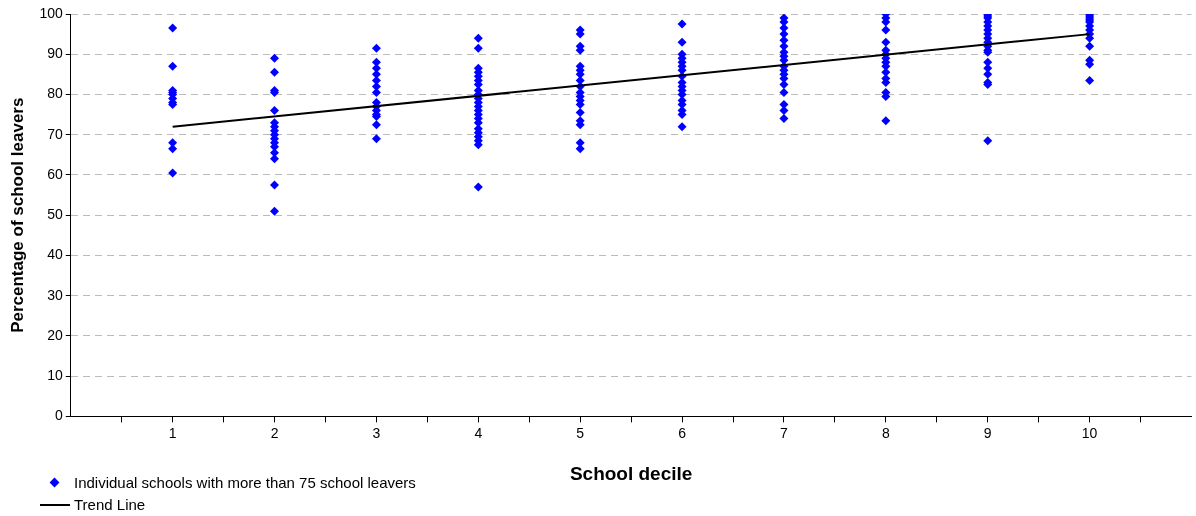 This screenshot has width=1196, height=516. I want to click on y-tick-label: 10, so click(55, 375).